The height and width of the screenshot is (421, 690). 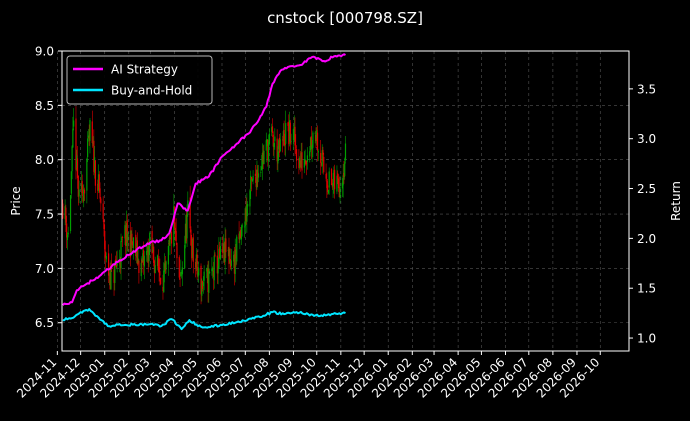 What do you see at coordinates (676, 201) in the screenshot?
I see `y-axis-label-right: Return` at bounding box center [676, 201].